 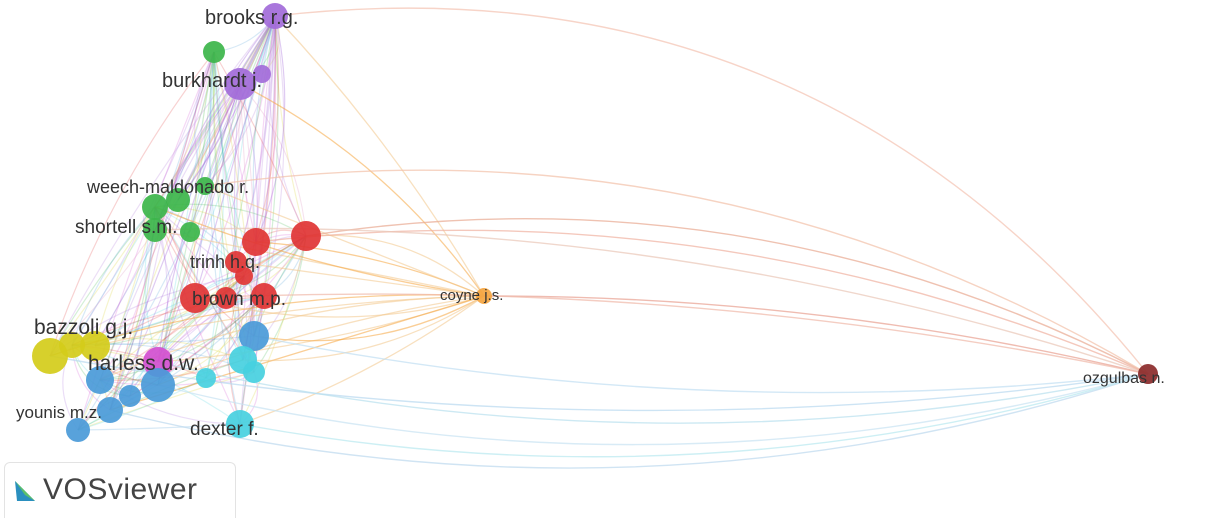 I want to click on node-b6, so click(x=130, y=396).